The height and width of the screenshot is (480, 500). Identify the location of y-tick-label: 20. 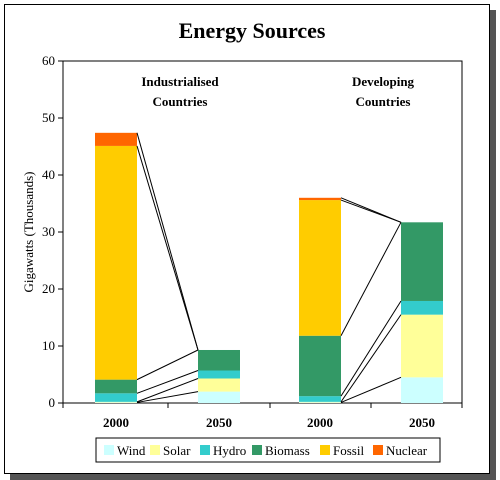
(48, 288).